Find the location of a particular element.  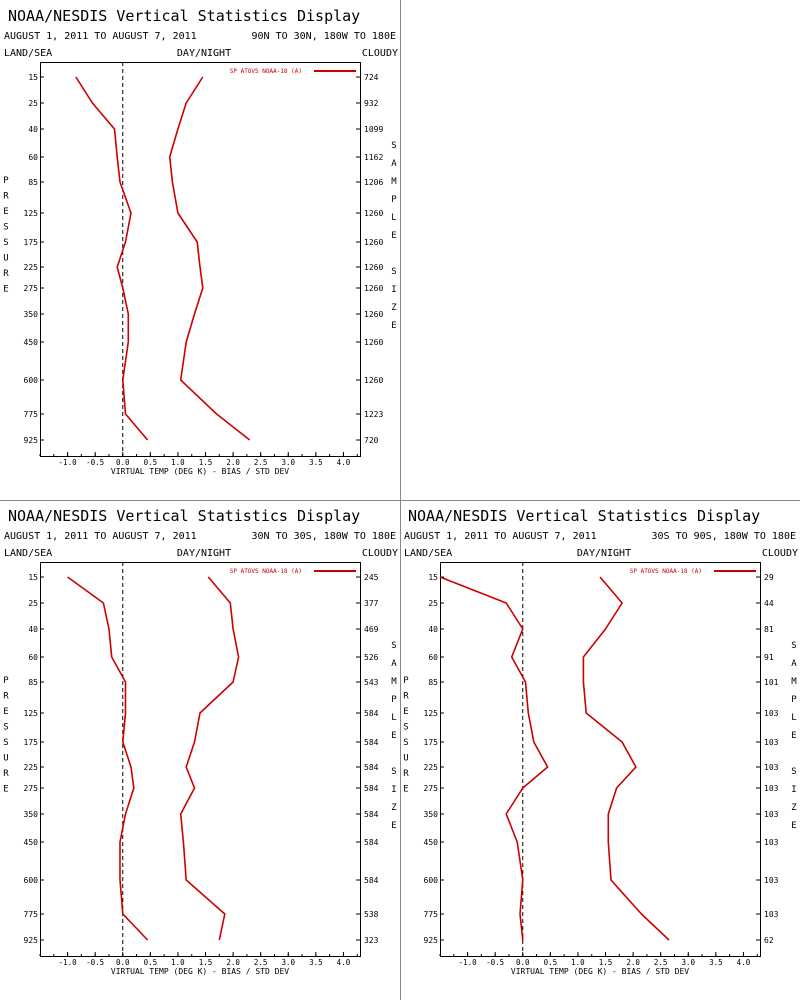

y-tick-label: 775 is located at coordinates (31, 414).